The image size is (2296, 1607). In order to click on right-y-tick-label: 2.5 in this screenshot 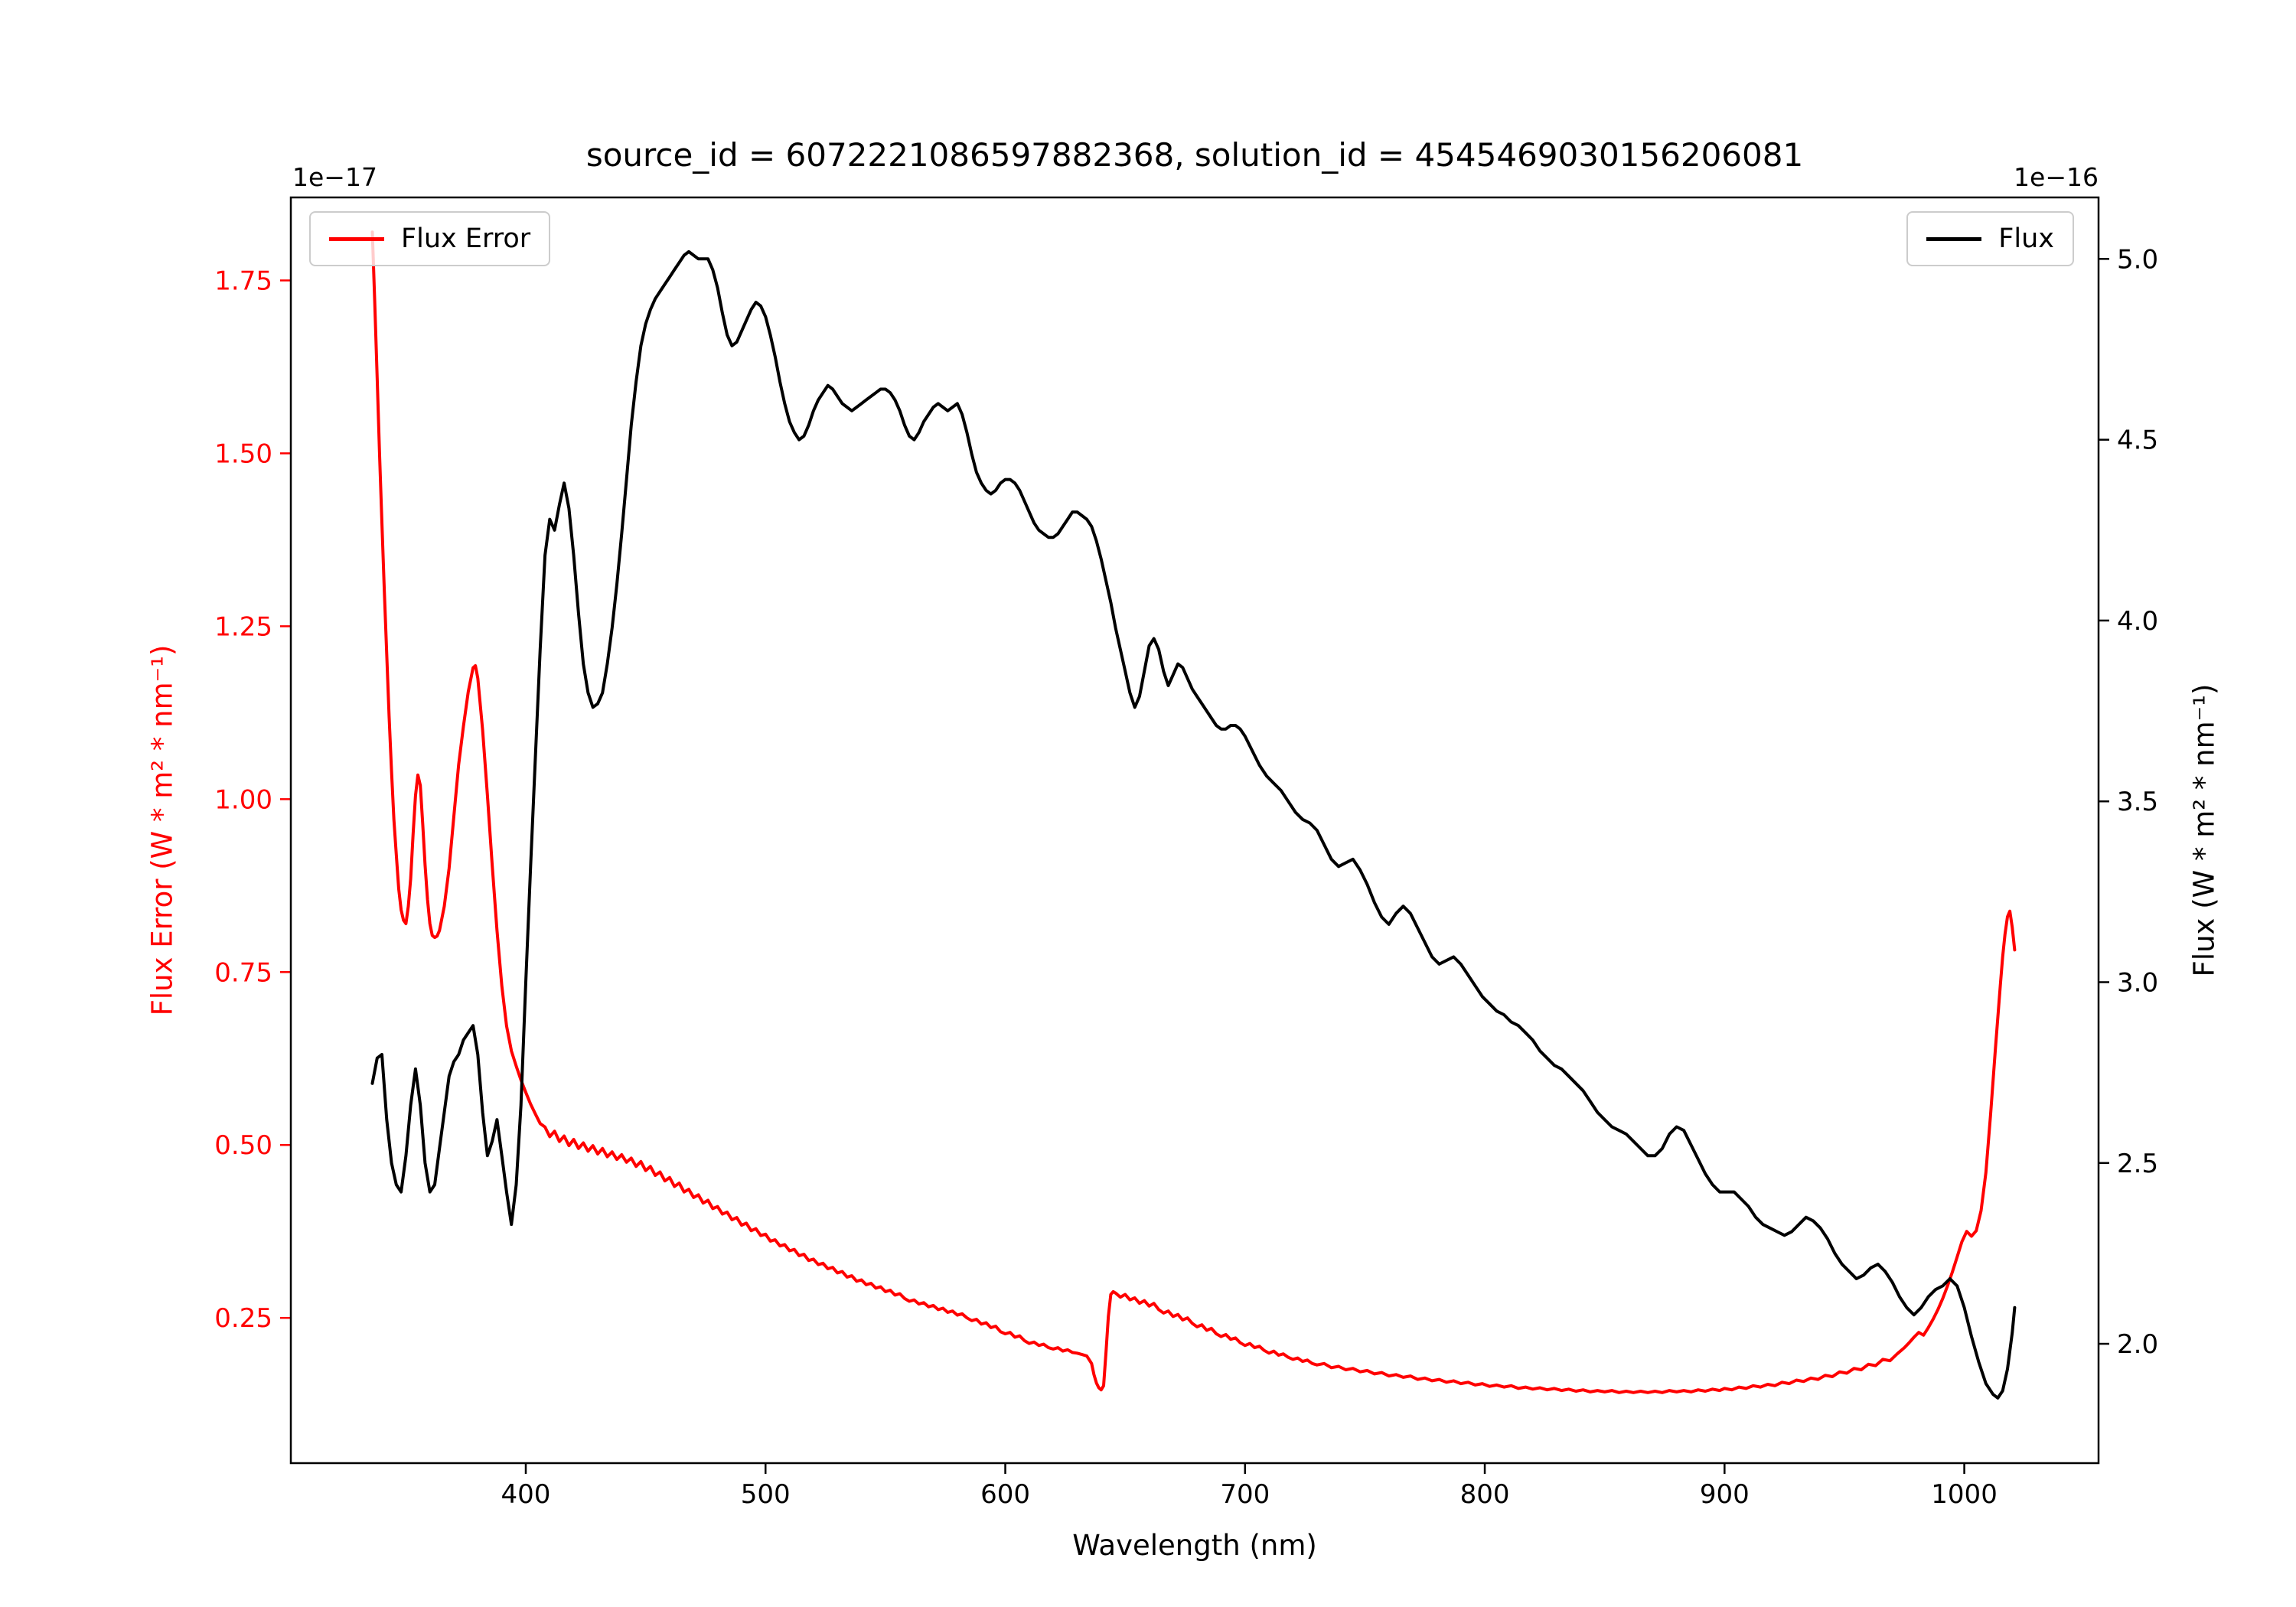, I will do `click(2137, 1164)`.